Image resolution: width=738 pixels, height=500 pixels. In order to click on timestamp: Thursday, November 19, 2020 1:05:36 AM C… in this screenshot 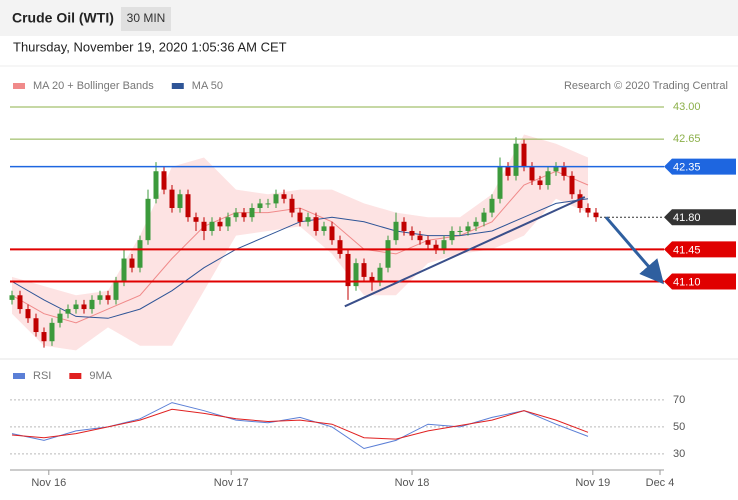, I will do `click(150, 46)`.